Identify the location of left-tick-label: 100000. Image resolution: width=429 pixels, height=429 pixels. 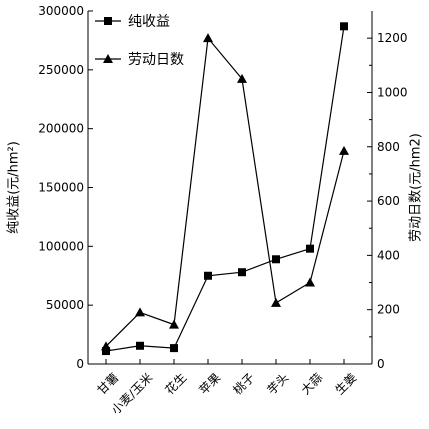
(61, 246).